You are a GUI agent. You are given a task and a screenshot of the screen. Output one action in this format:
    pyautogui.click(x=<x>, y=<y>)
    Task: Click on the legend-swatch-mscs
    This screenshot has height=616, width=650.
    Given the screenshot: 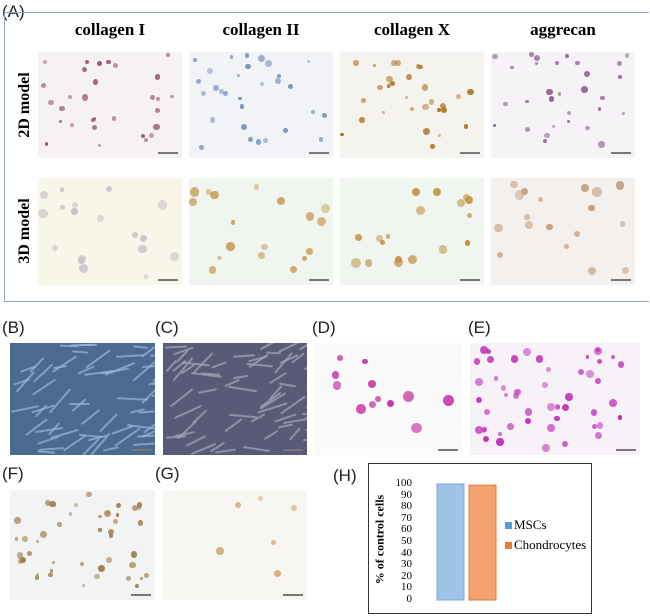 What is the action you would take?
    pyautogui.click(x=508, y=525)
    